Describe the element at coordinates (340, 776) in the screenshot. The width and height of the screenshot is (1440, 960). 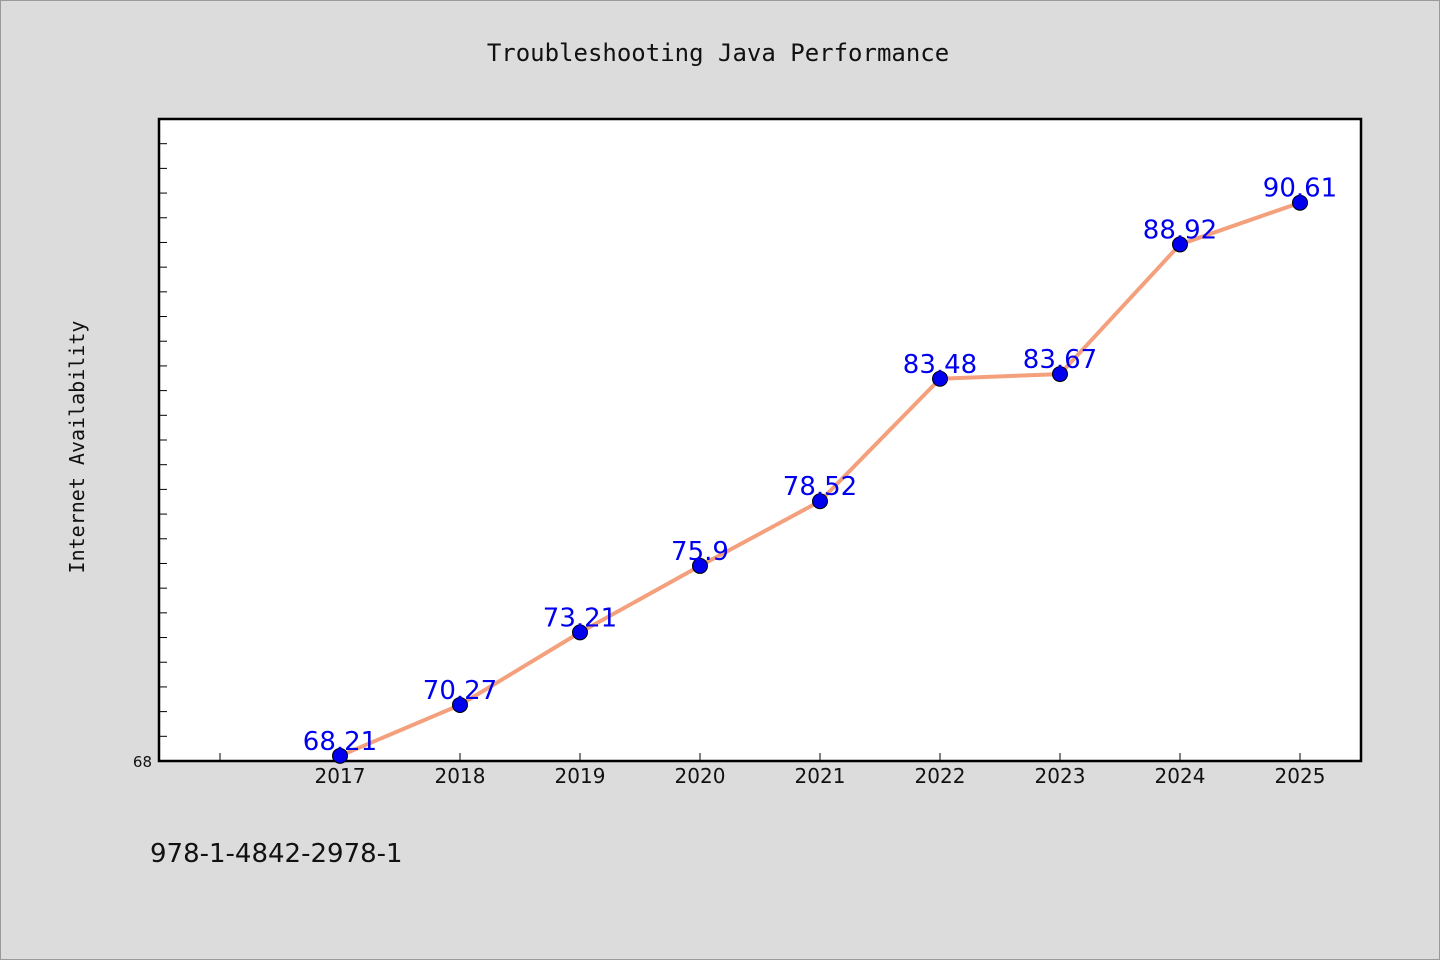
I see `x-tick-label: 2017` at that location.